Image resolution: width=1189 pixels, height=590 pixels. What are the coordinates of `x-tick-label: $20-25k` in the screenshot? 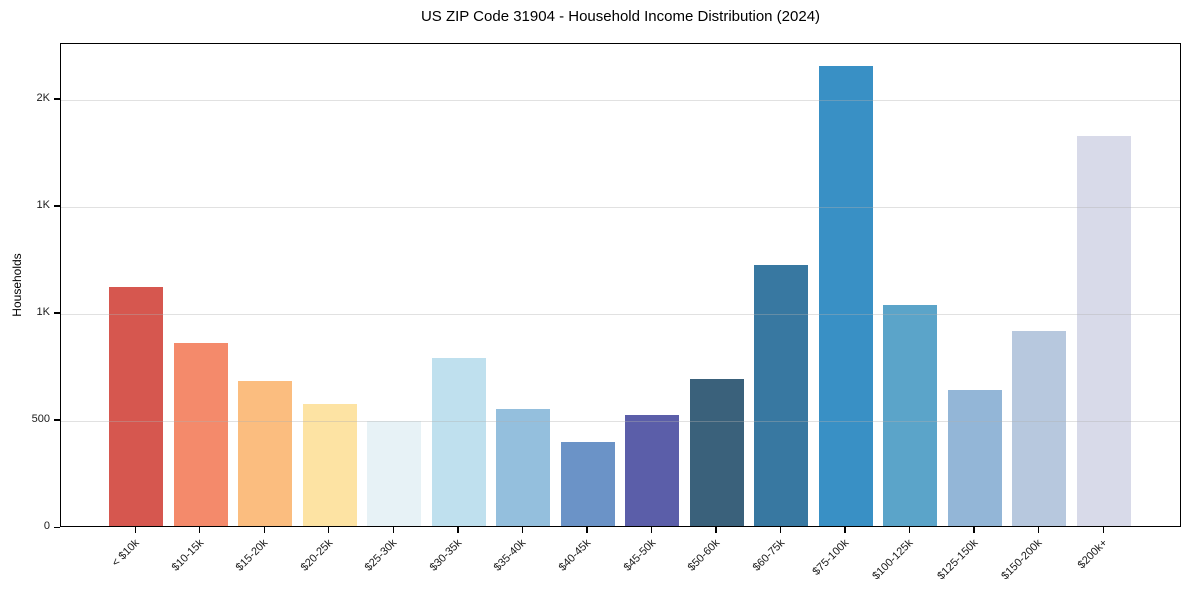 It's located at (317, 555).